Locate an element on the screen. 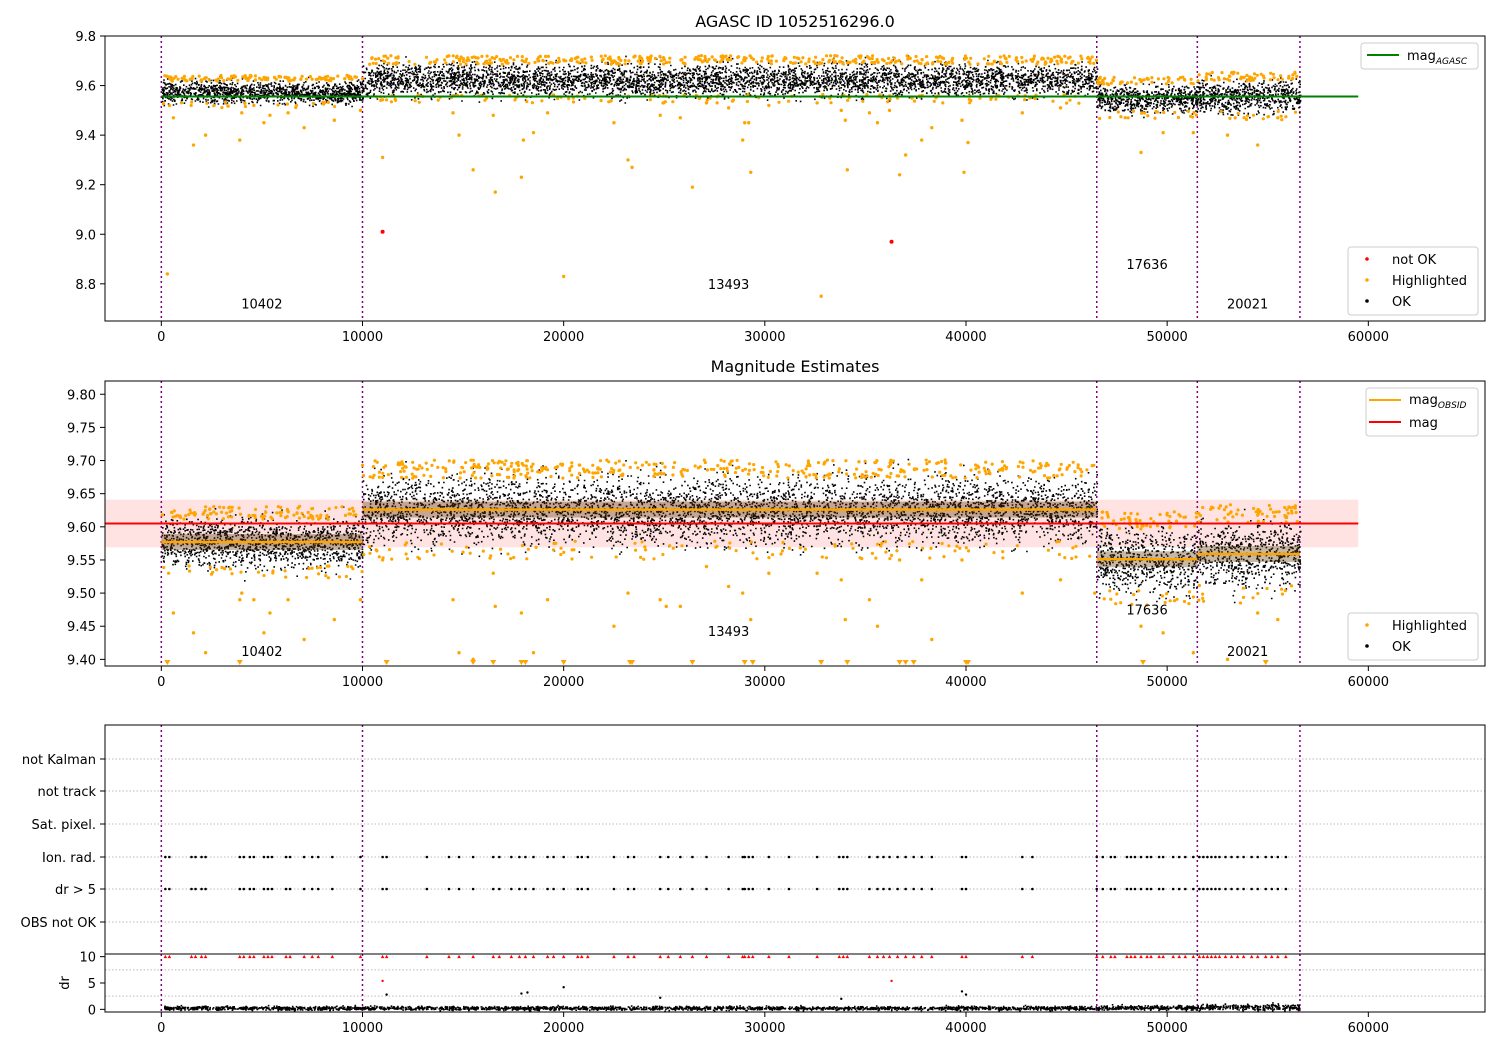 The image size is (1500, 1050). clipped-point-marker is located at coordinates (1143, 662).